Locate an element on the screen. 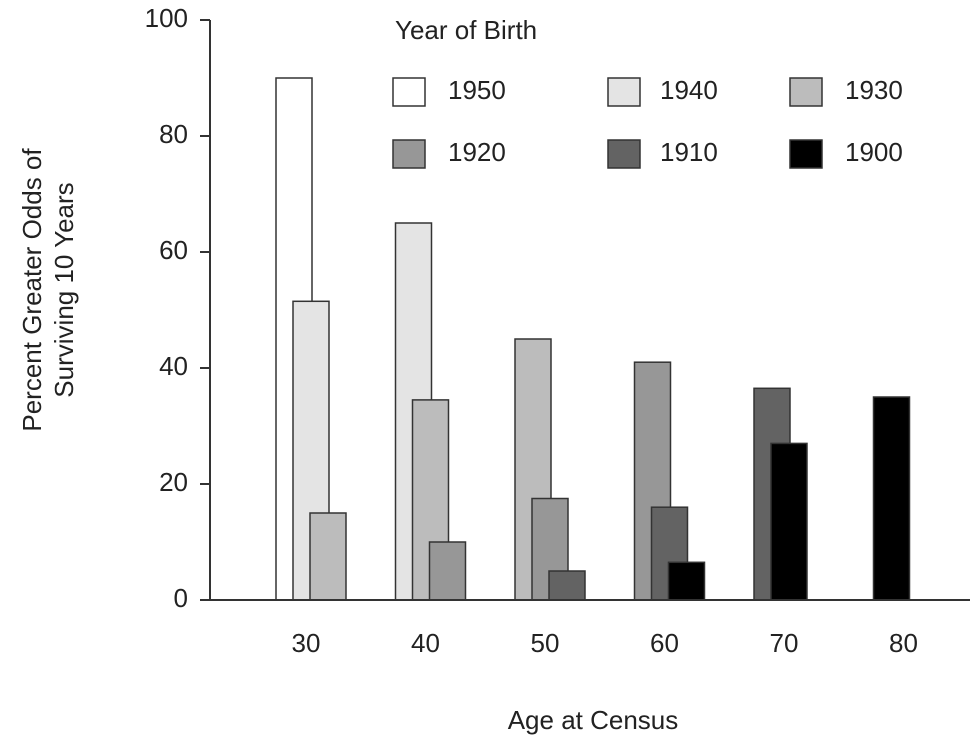 The image size is (971, 746). legend-label: 1930 is located at coordinates (874, 90).